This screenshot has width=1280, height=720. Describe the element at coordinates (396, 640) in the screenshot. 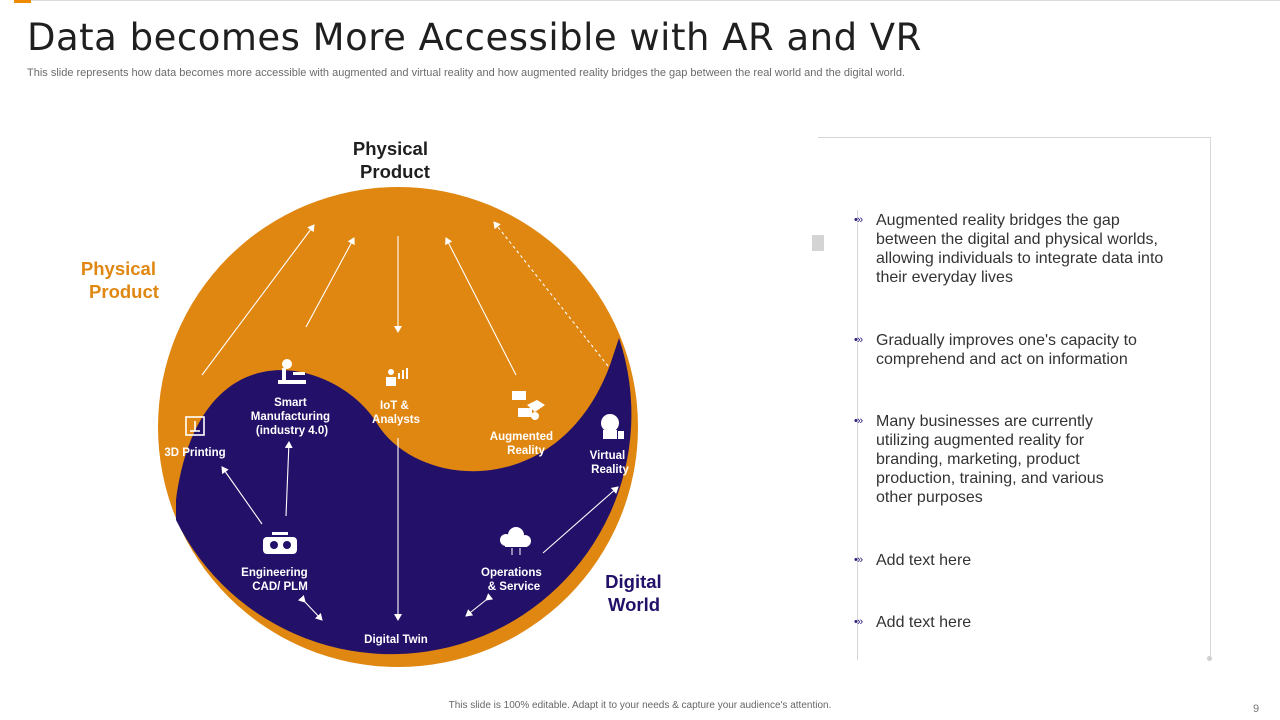

I see `node-digital-twin: Digital Twin` at that location.